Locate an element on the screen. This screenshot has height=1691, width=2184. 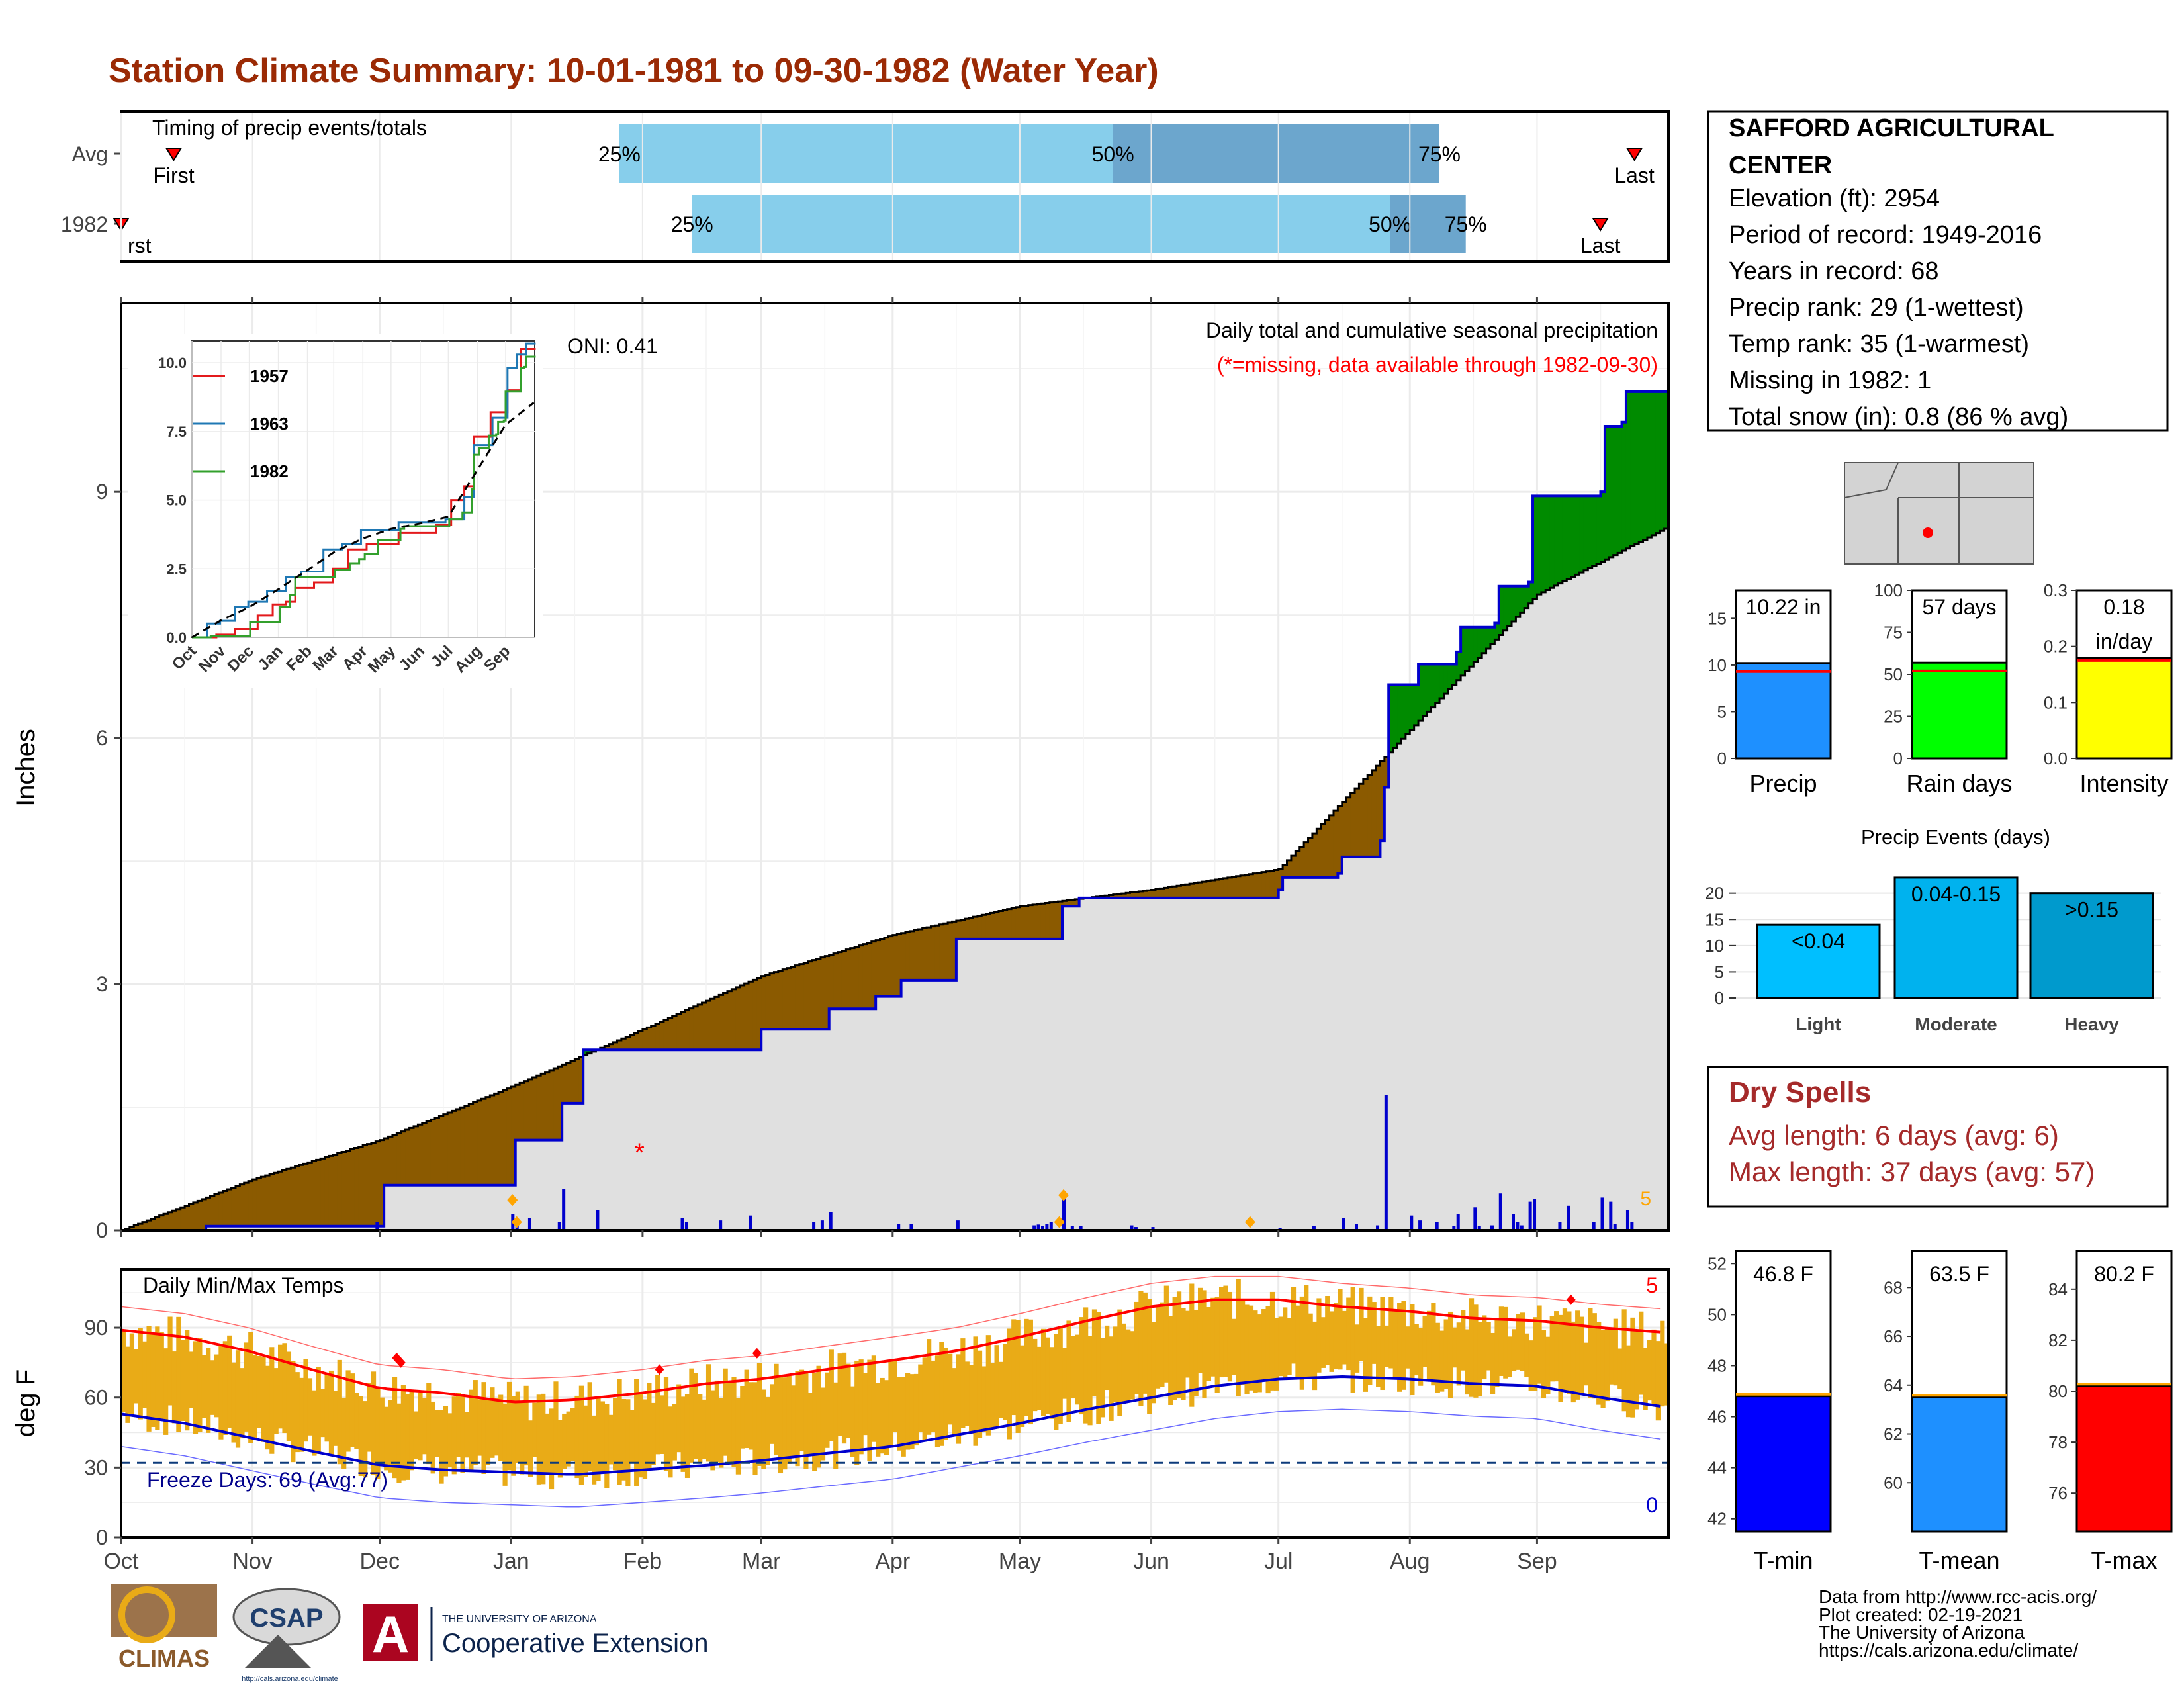
timing-row-label: 1982 is located at coordinates (84, 224).